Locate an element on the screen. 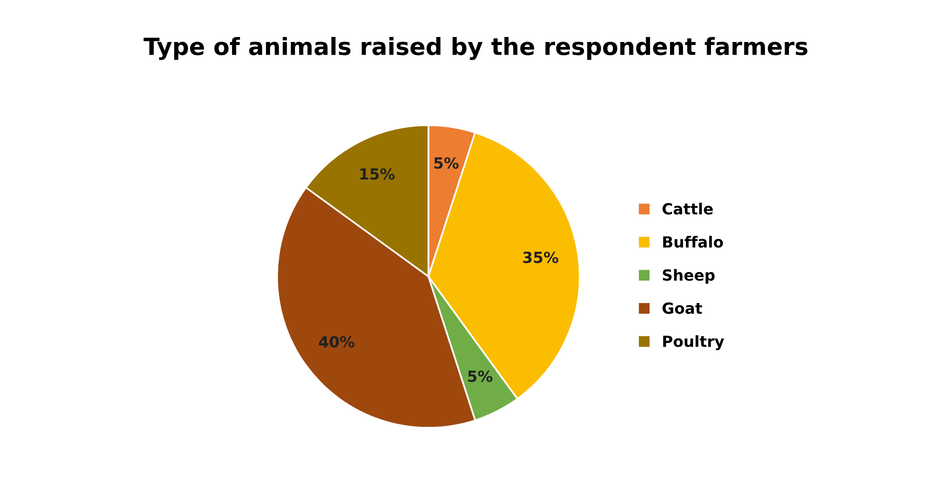 The height and width of the screenshot is (485, 952). chart-title: Type of animals raised by the respondent farmers is located at coordinates (476, 48).